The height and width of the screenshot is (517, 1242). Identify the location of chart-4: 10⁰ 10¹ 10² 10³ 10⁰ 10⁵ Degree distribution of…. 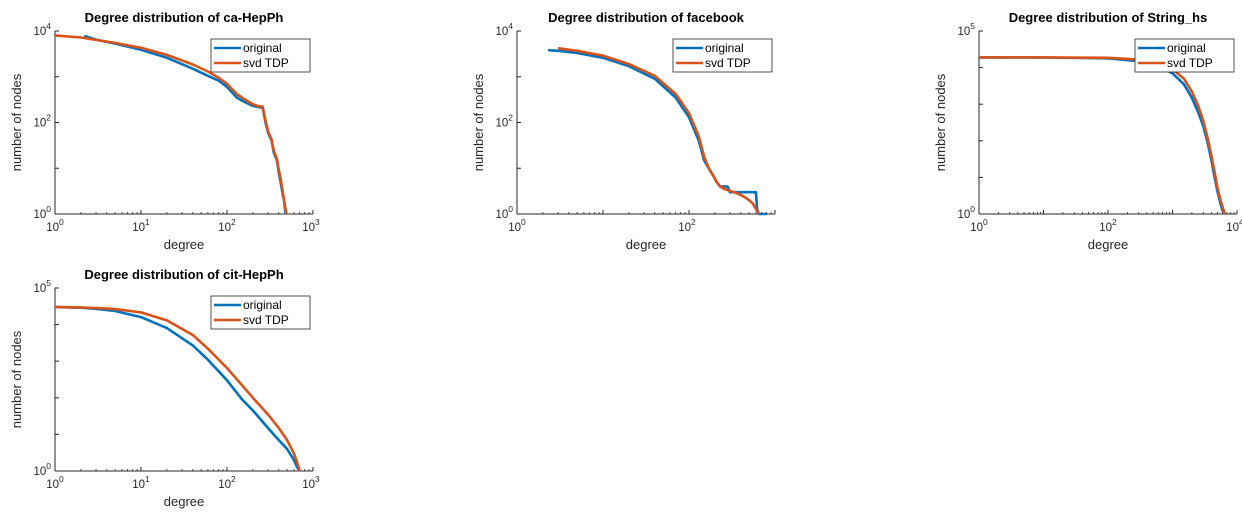
(164, 388).